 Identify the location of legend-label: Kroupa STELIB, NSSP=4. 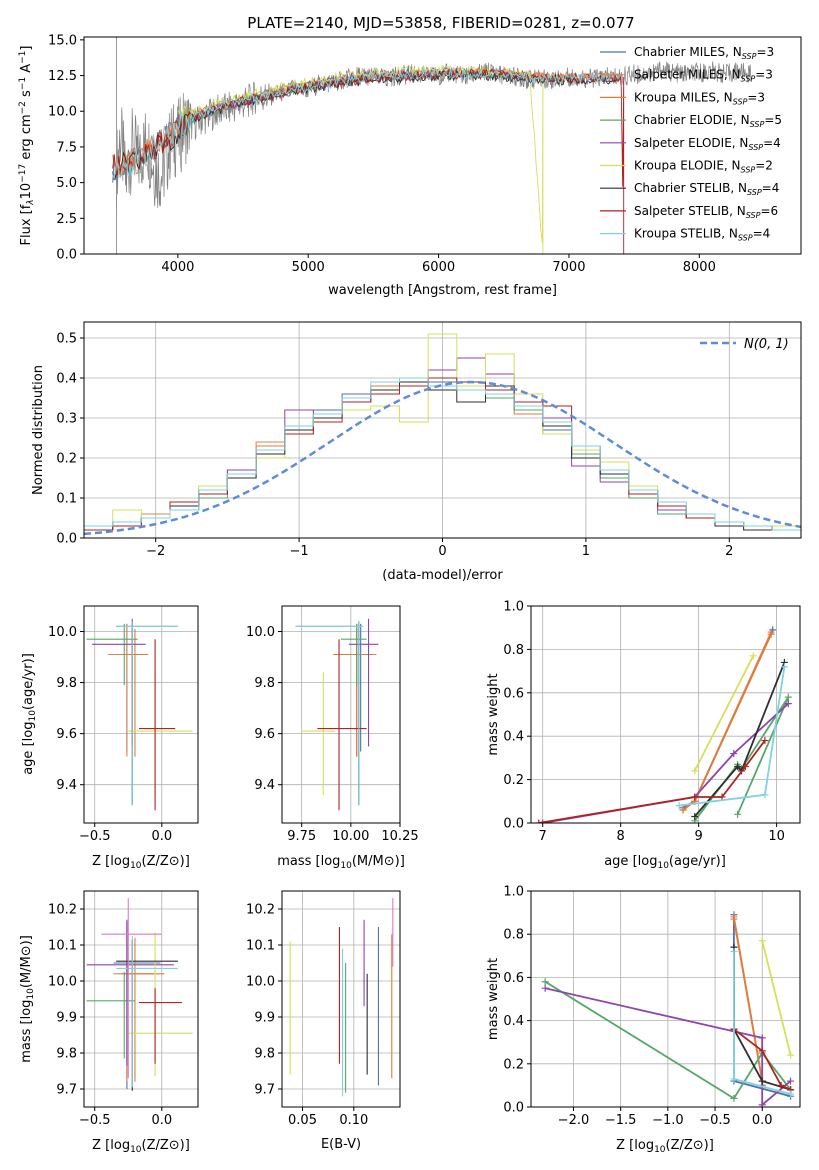
(702, 235).